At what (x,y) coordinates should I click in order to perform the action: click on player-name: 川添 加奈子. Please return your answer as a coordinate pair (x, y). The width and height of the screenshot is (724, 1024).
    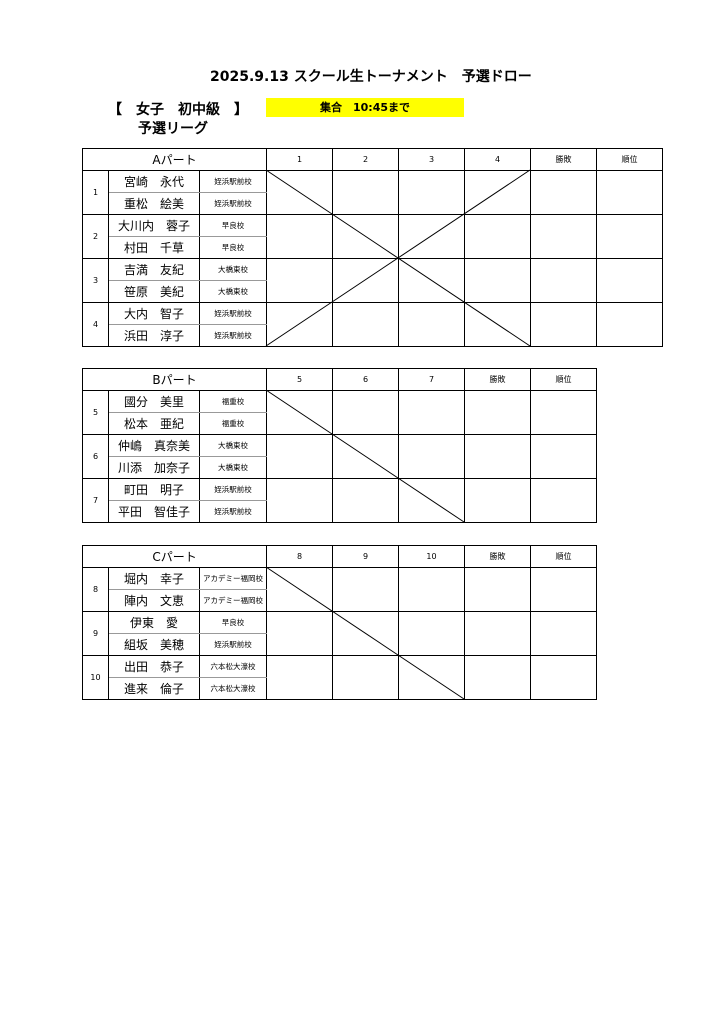
    Looking at the image, I should click on (154, 467).